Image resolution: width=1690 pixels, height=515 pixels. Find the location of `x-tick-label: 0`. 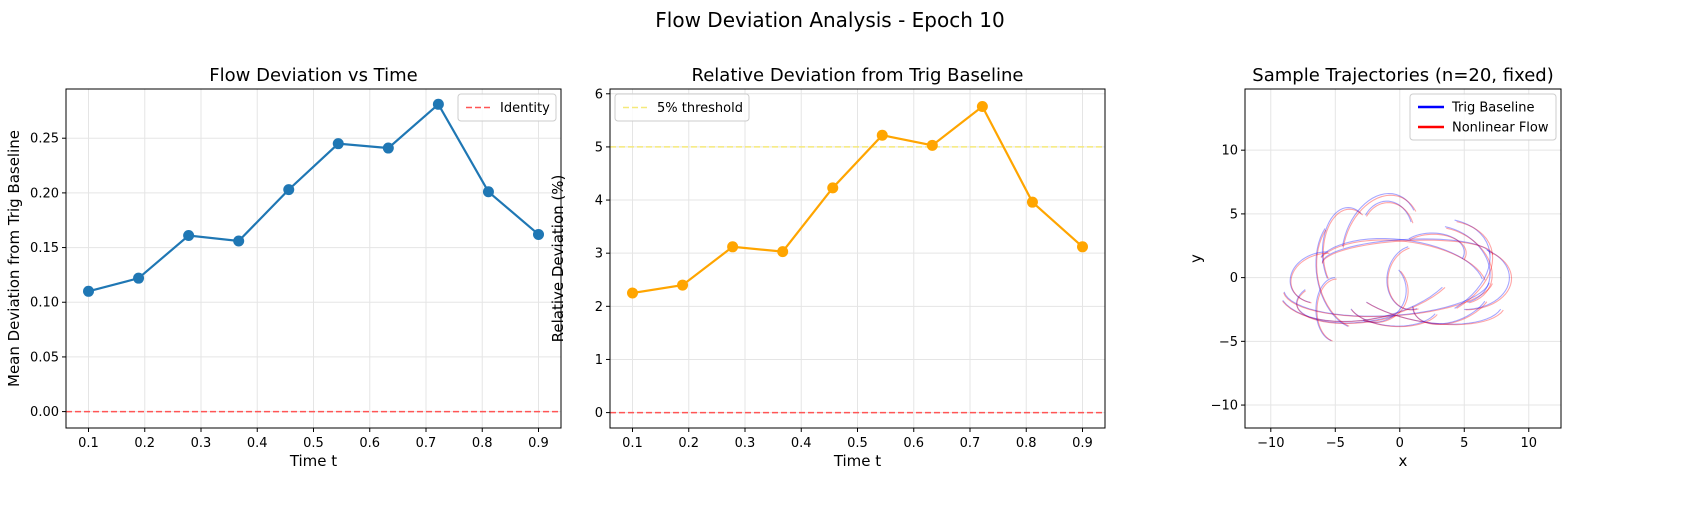

x-tick-label: 0 is located at coordinates (1400, 443).